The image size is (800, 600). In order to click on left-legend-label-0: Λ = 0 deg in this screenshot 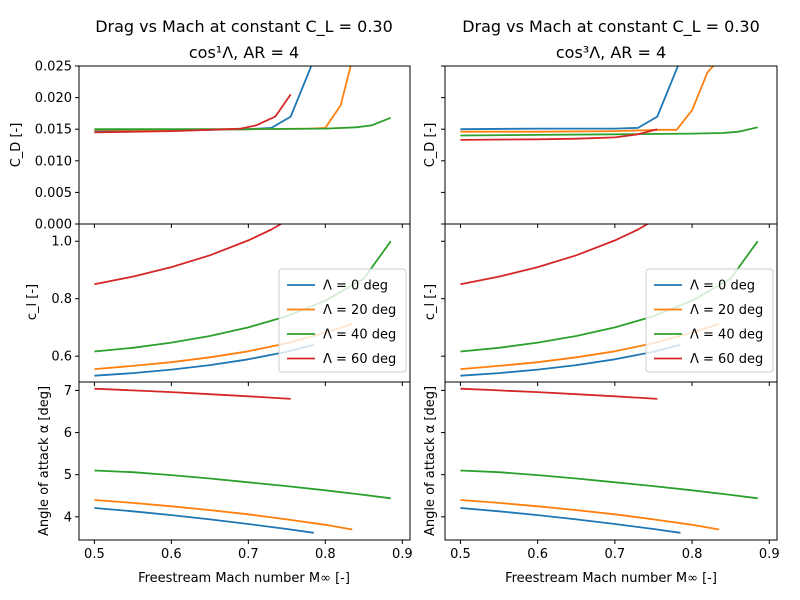, I will do `click(355, 286)`.